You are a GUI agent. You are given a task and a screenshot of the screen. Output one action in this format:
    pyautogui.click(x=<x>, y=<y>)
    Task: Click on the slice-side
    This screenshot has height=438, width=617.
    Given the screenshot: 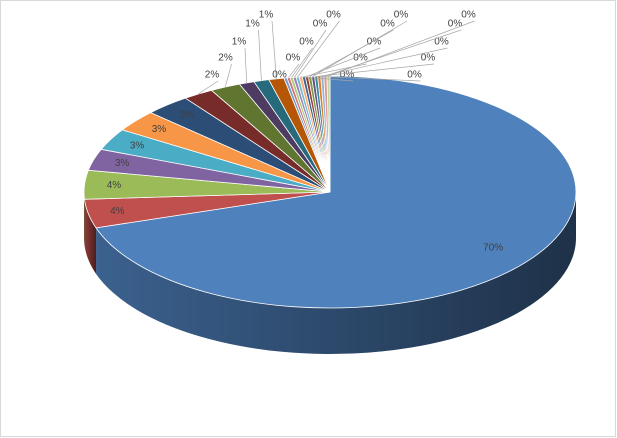 What is the action you would take?
    pyautogui.click(x=90, y=236)
    